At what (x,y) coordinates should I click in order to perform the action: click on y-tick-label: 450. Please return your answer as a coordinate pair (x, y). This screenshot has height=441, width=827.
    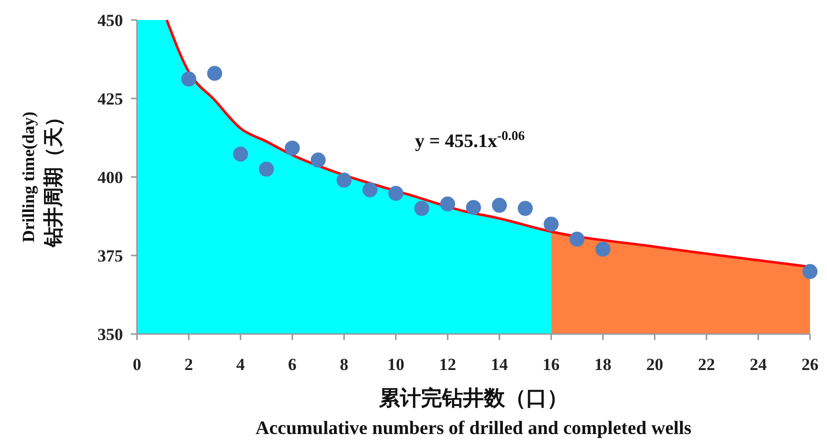
    Looking at the image, I should click on (110, 20).